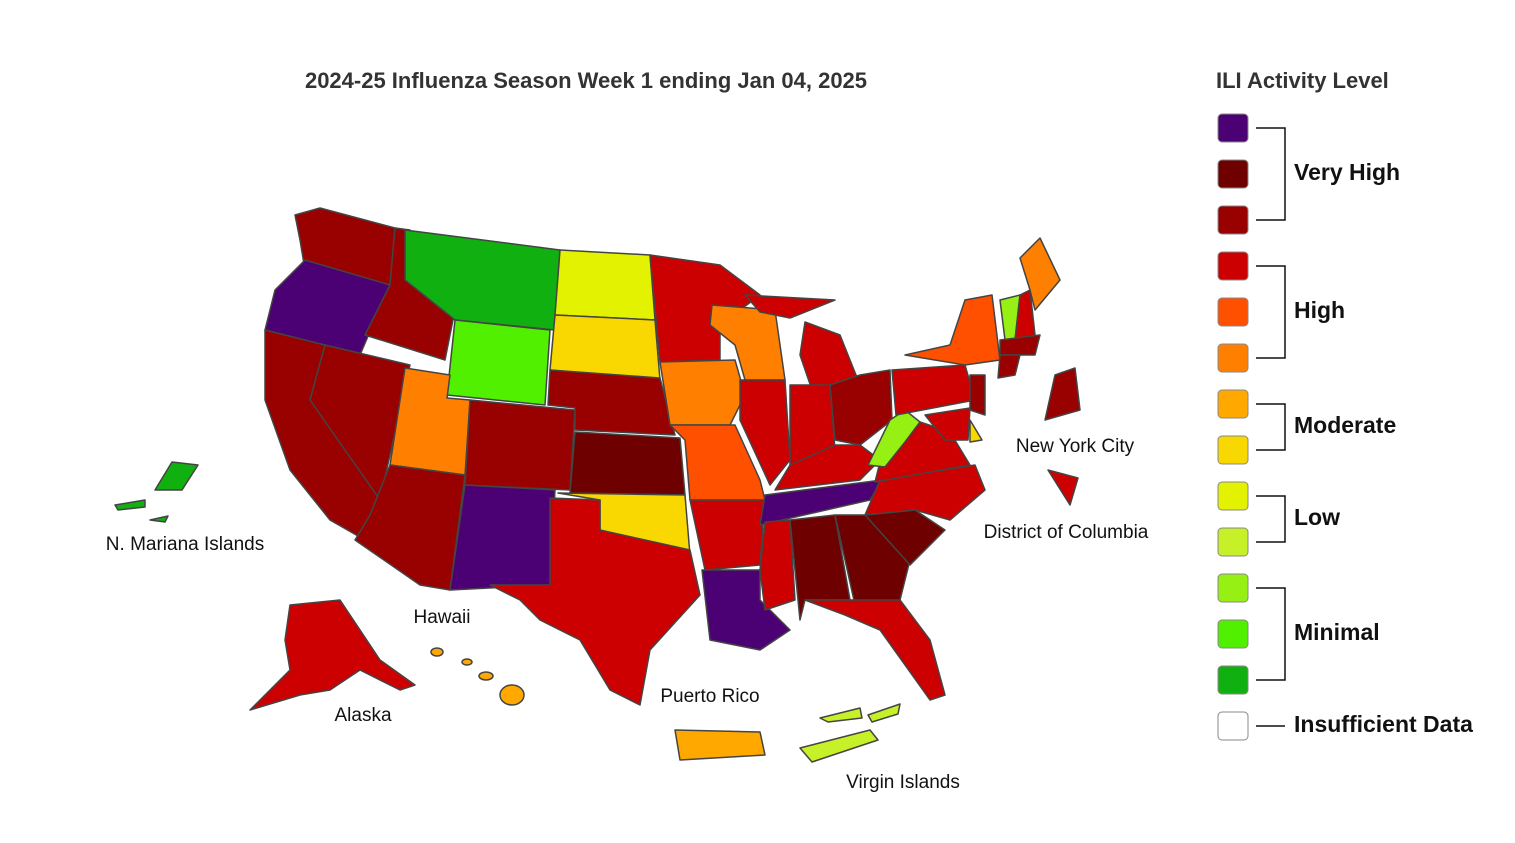 Image resolution: width=1515 pixels, height=843 pixels. I want to click on map-label: District of Columbia, so click(1066, 532).